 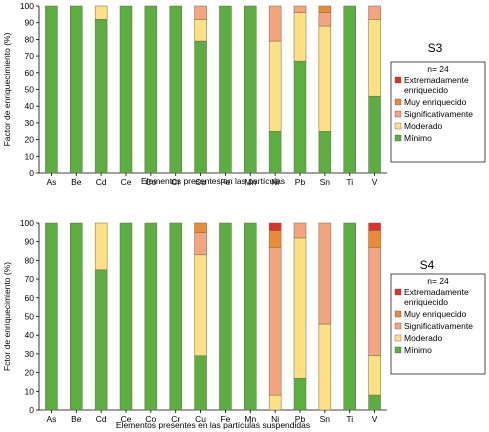 I want to click on x-axis-label: Elementos presentes en las partículas, so click(x=213, y=181).